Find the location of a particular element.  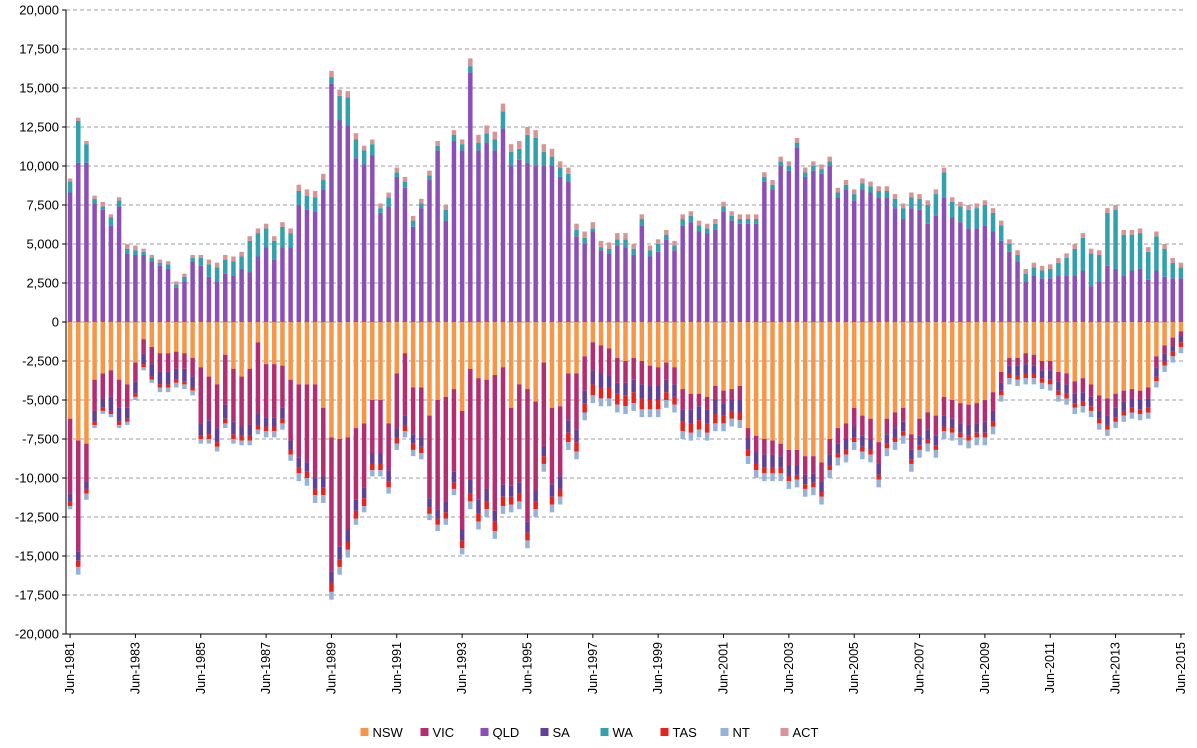

y-tick-label: -7,500 is located at coordinates (40, 439).